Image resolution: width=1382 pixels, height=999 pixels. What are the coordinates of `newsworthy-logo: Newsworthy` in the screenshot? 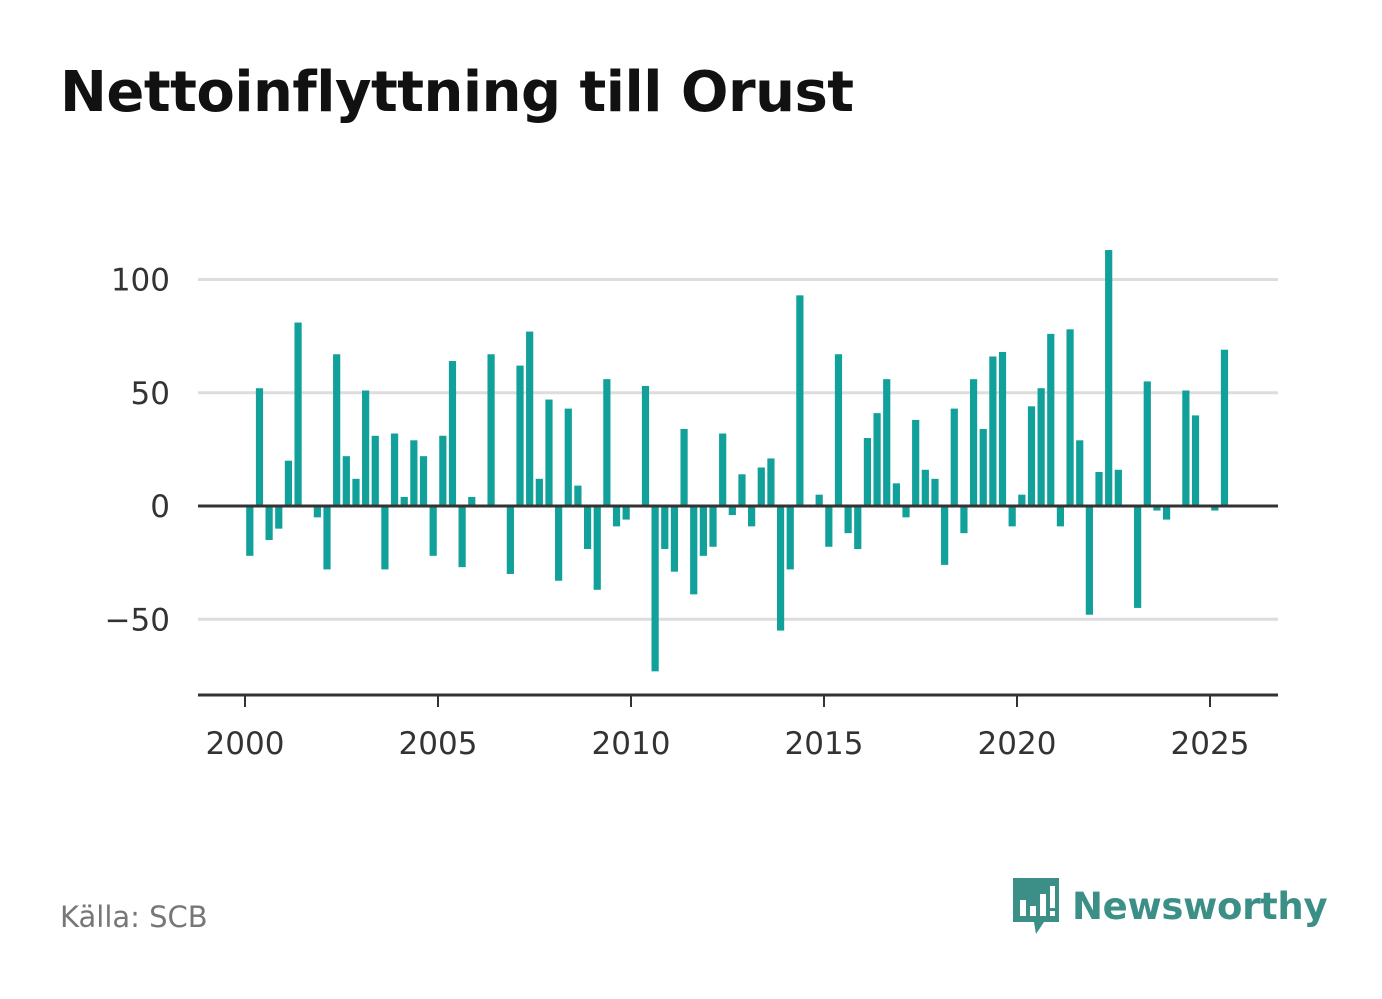 It's located at (1169, 906).